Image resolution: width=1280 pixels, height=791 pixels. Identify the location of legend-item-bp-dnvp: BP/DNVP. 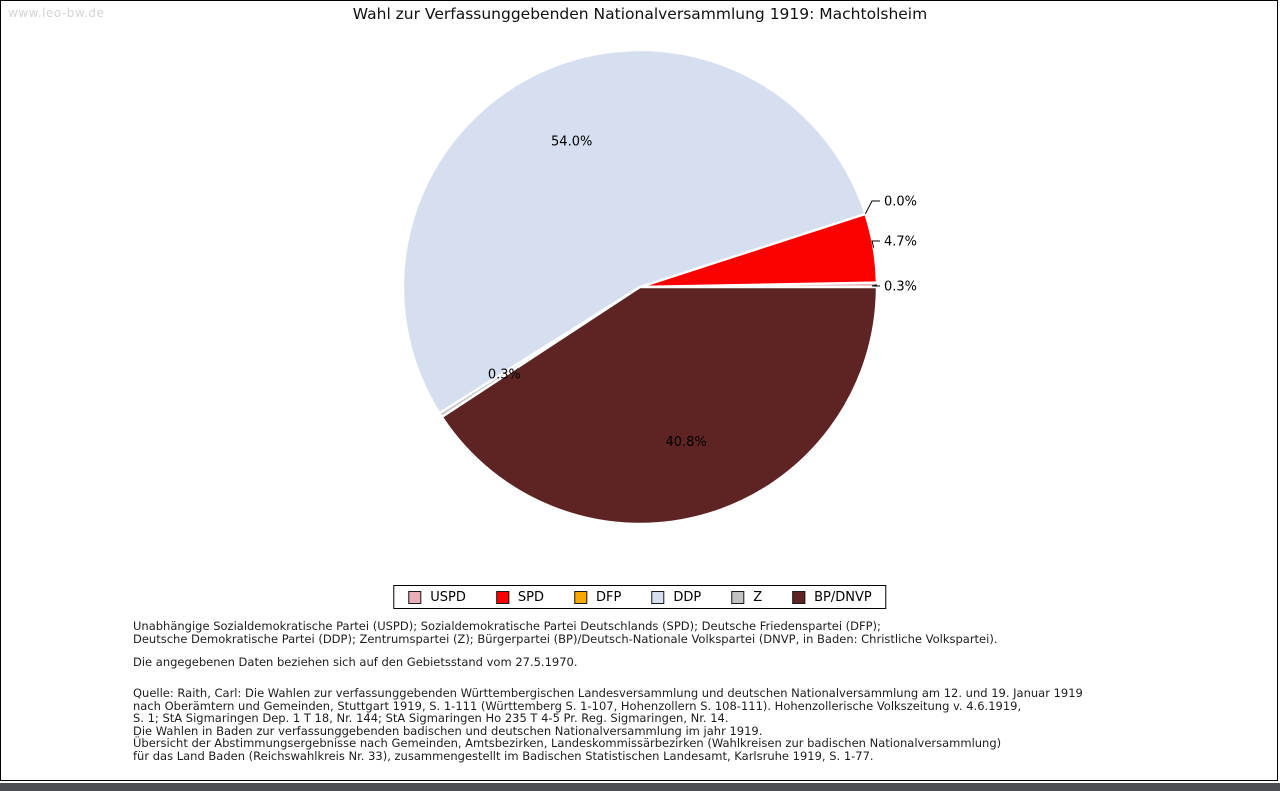
(832, 597).